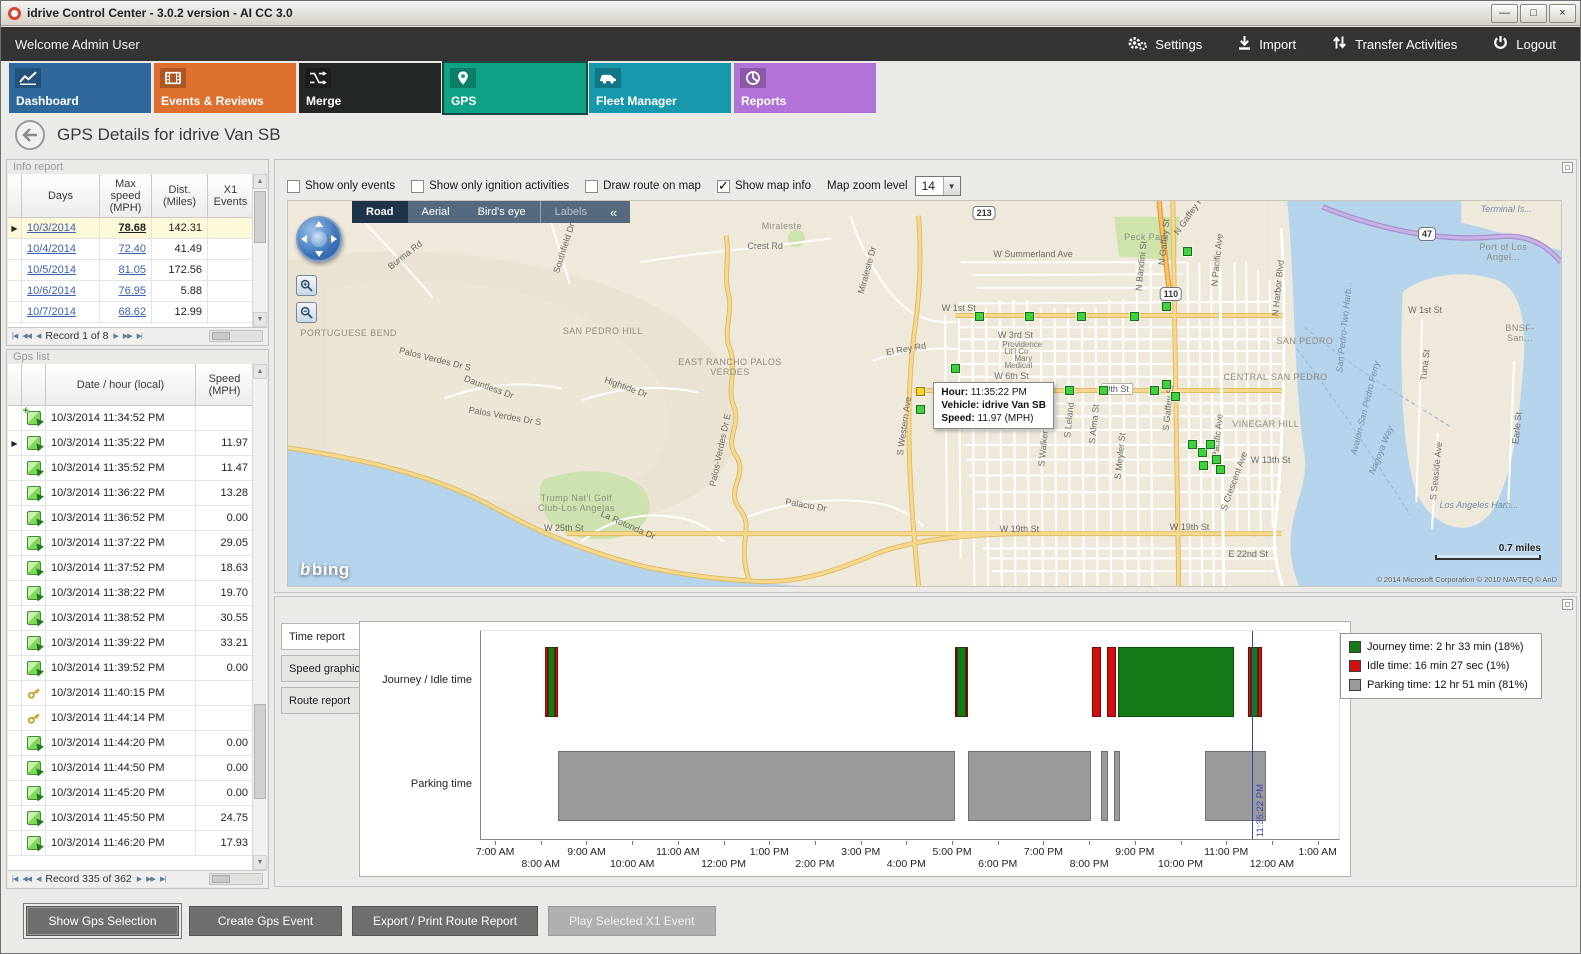 Image resolution: width=1581 pixels, height=954 pixels. Describe the element at coordinates (131, 793) in the screenshot. I see `gps-list-row: 10/3/2014 11:45:20 PM 0.00` at that location.